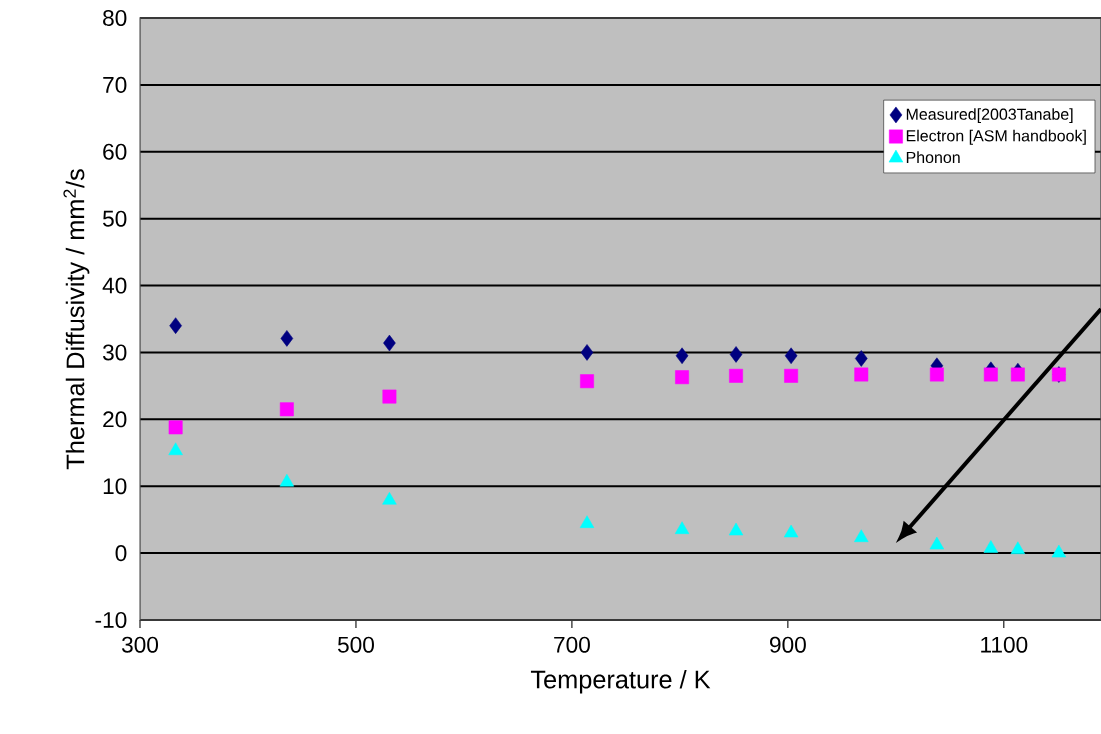 The height and width of the screenshot is (734, 1101). What do you see at coordinates (355, 644) in the screenshot?
I see `x-tick-label: 500` at bounding box center [355, 644].